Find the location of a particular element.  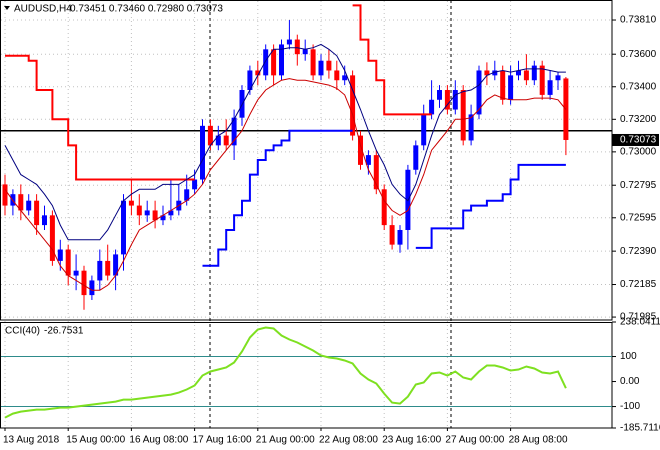

menu-triangle is located at coordinates (7, 8).